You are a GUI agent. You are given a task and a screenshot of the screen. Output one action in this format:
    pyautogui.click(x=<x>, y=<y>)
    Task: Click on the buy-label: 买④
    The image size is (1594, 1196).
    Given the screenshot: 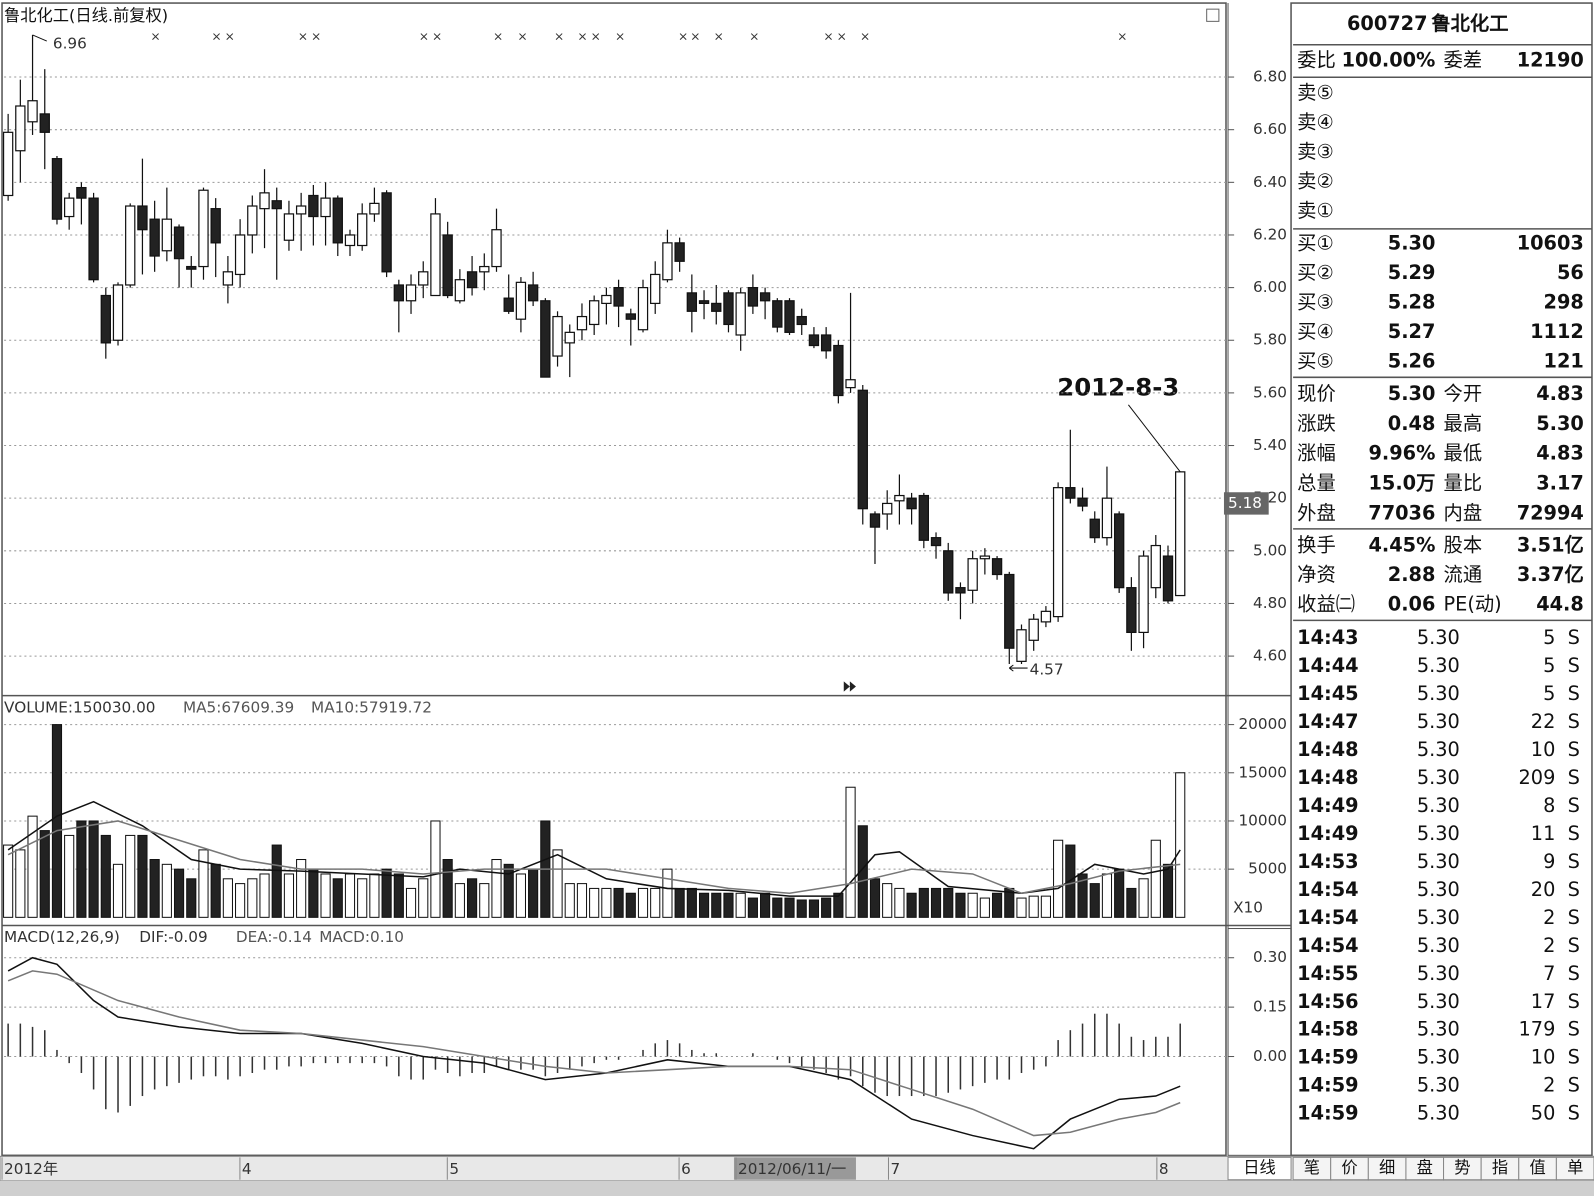 What is the action you would take?
    pyautogui.click(x=1315, y=331)
    